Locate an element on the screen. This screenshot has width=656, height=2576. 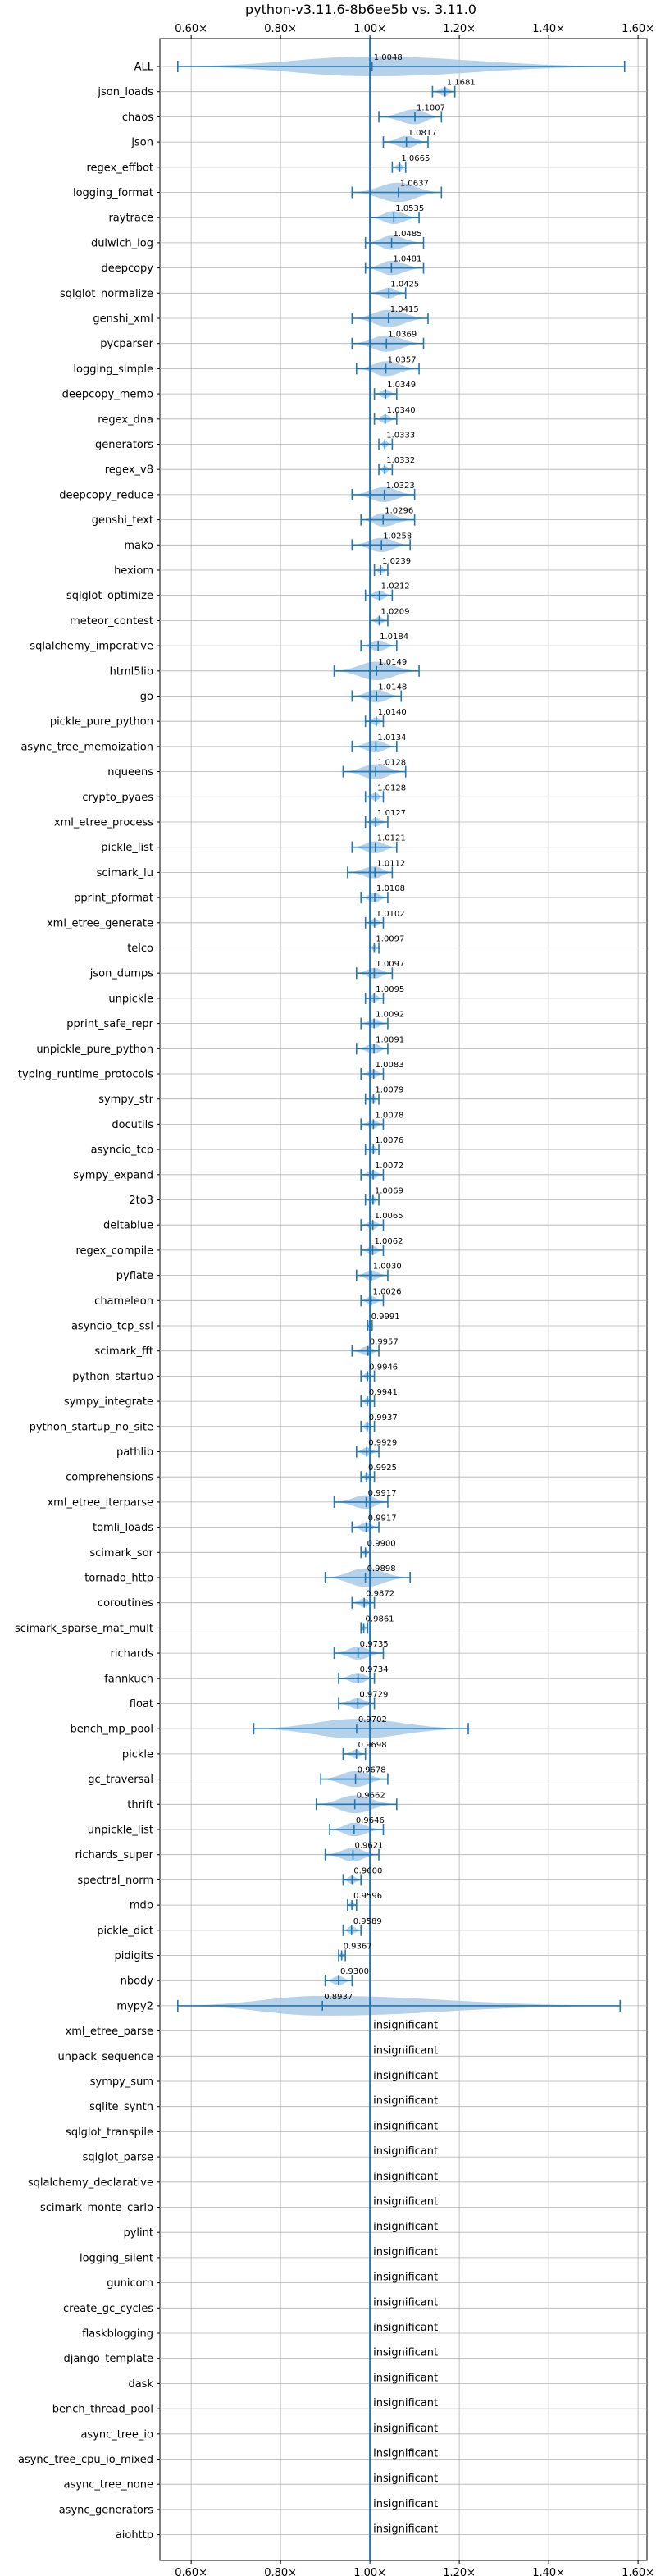
median-annotation: 1.1007 is located at coordinates (431, 108).